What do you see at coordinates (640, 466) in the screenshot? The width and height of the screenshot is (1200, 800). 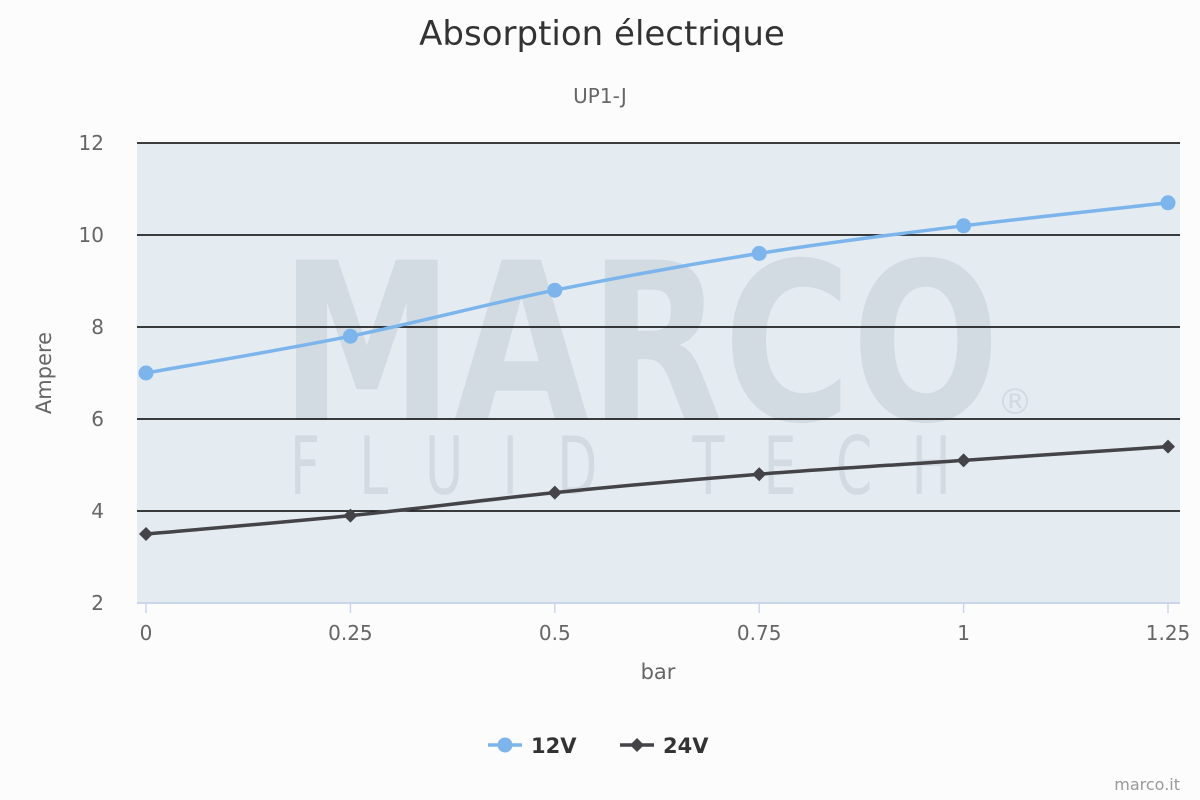 I see `watermark-tagline: FLUID TECH` at bounding box center [640, 466].